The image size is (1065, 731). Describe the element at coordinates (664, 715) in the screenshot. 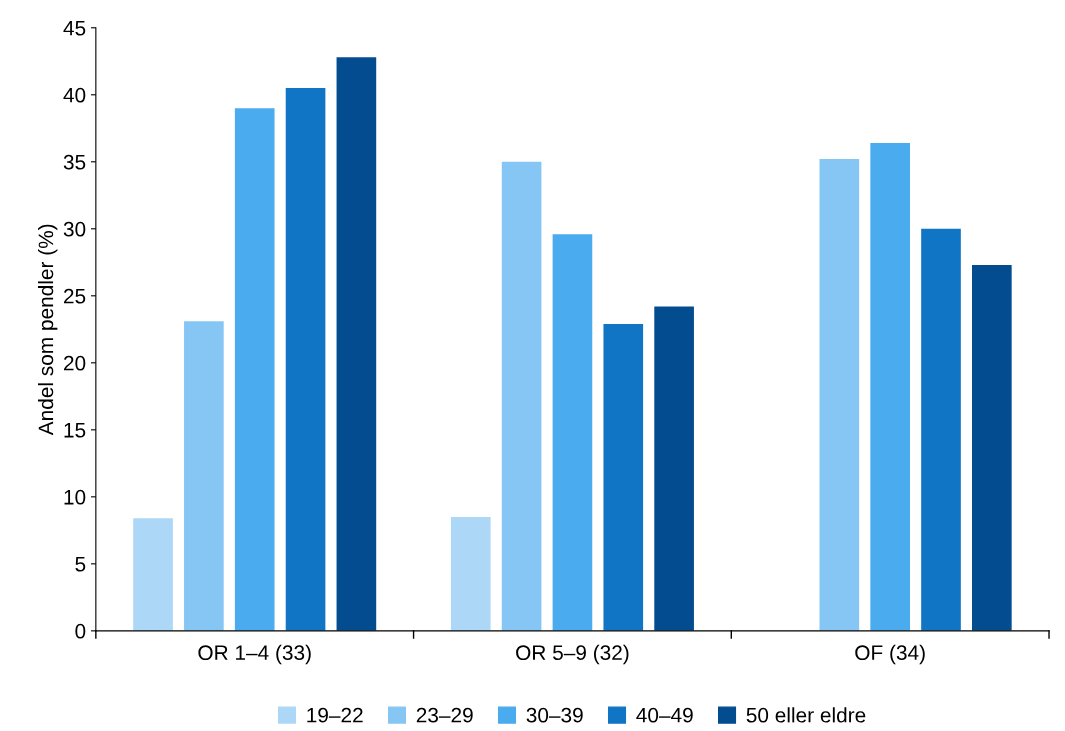

I see `legend-label: 40–49` at that location.